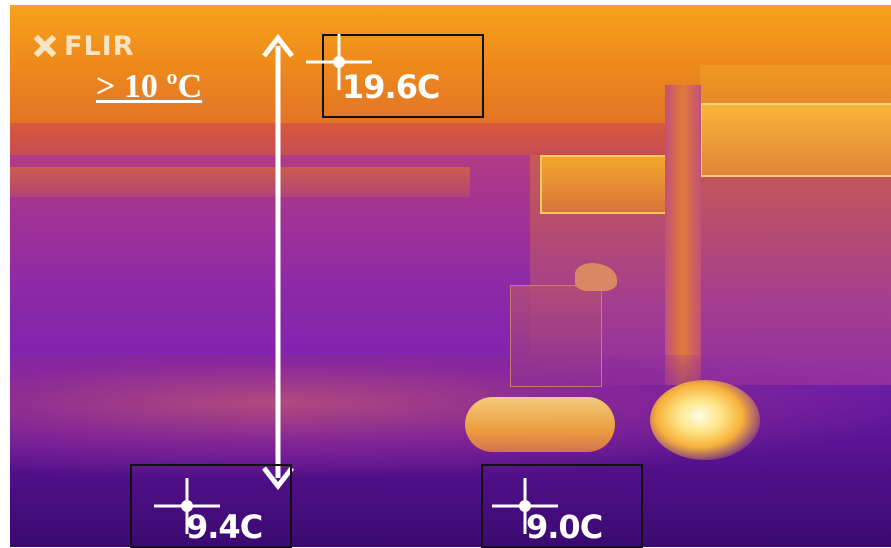 The height and width of the screenshot is (548, 891). Describe the element at coordinates (556, 336) in the screenshot. I see `shelf-unit` at that location.